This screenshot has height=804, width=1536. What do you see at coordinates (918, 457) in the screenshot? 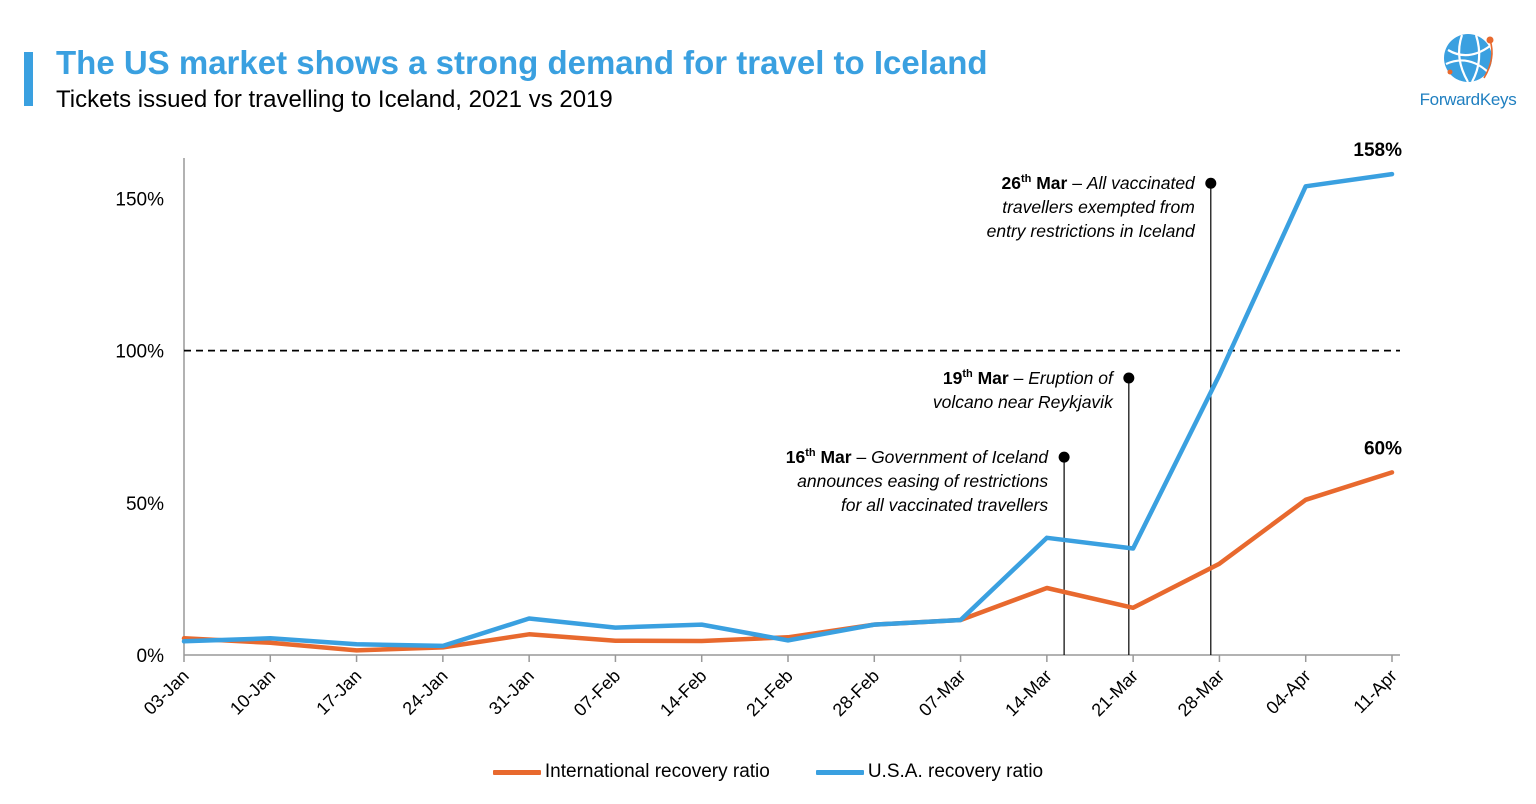
I see `annotation-text: 16th Mar – Government of Iceland` at bounding box center [918, 457].